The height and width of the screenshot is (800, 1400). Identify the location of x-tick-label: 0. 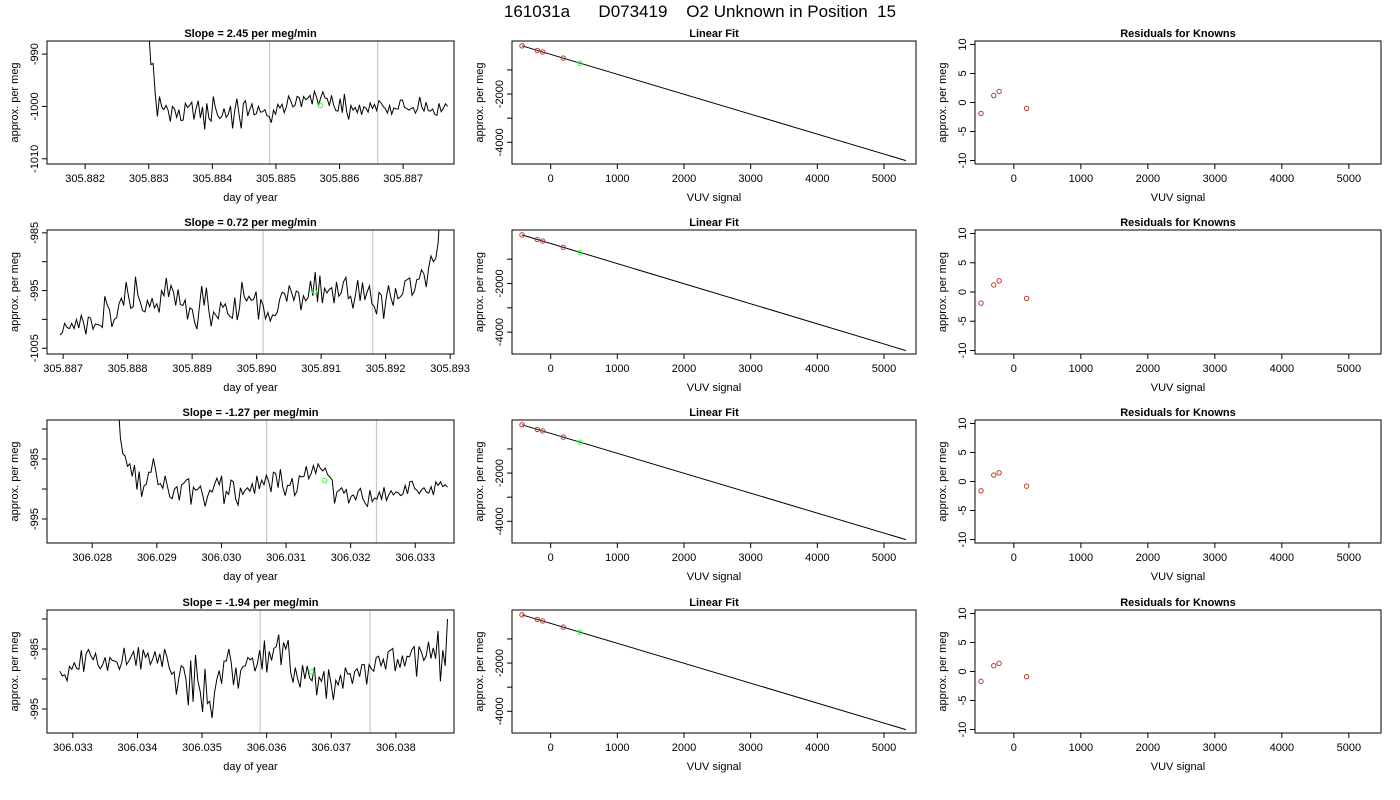
(551, 558).